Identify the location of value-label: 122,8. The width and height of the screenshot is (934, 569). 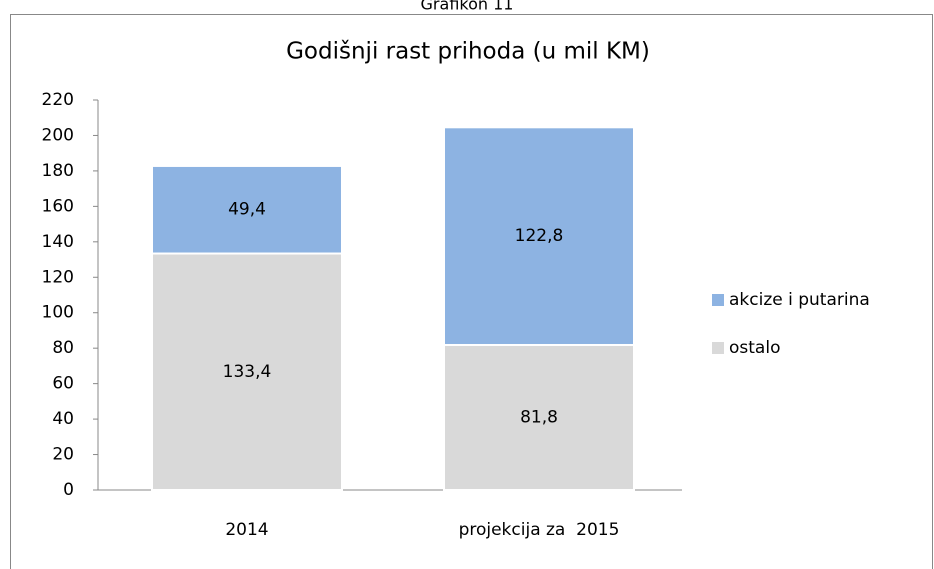
(539, 236).